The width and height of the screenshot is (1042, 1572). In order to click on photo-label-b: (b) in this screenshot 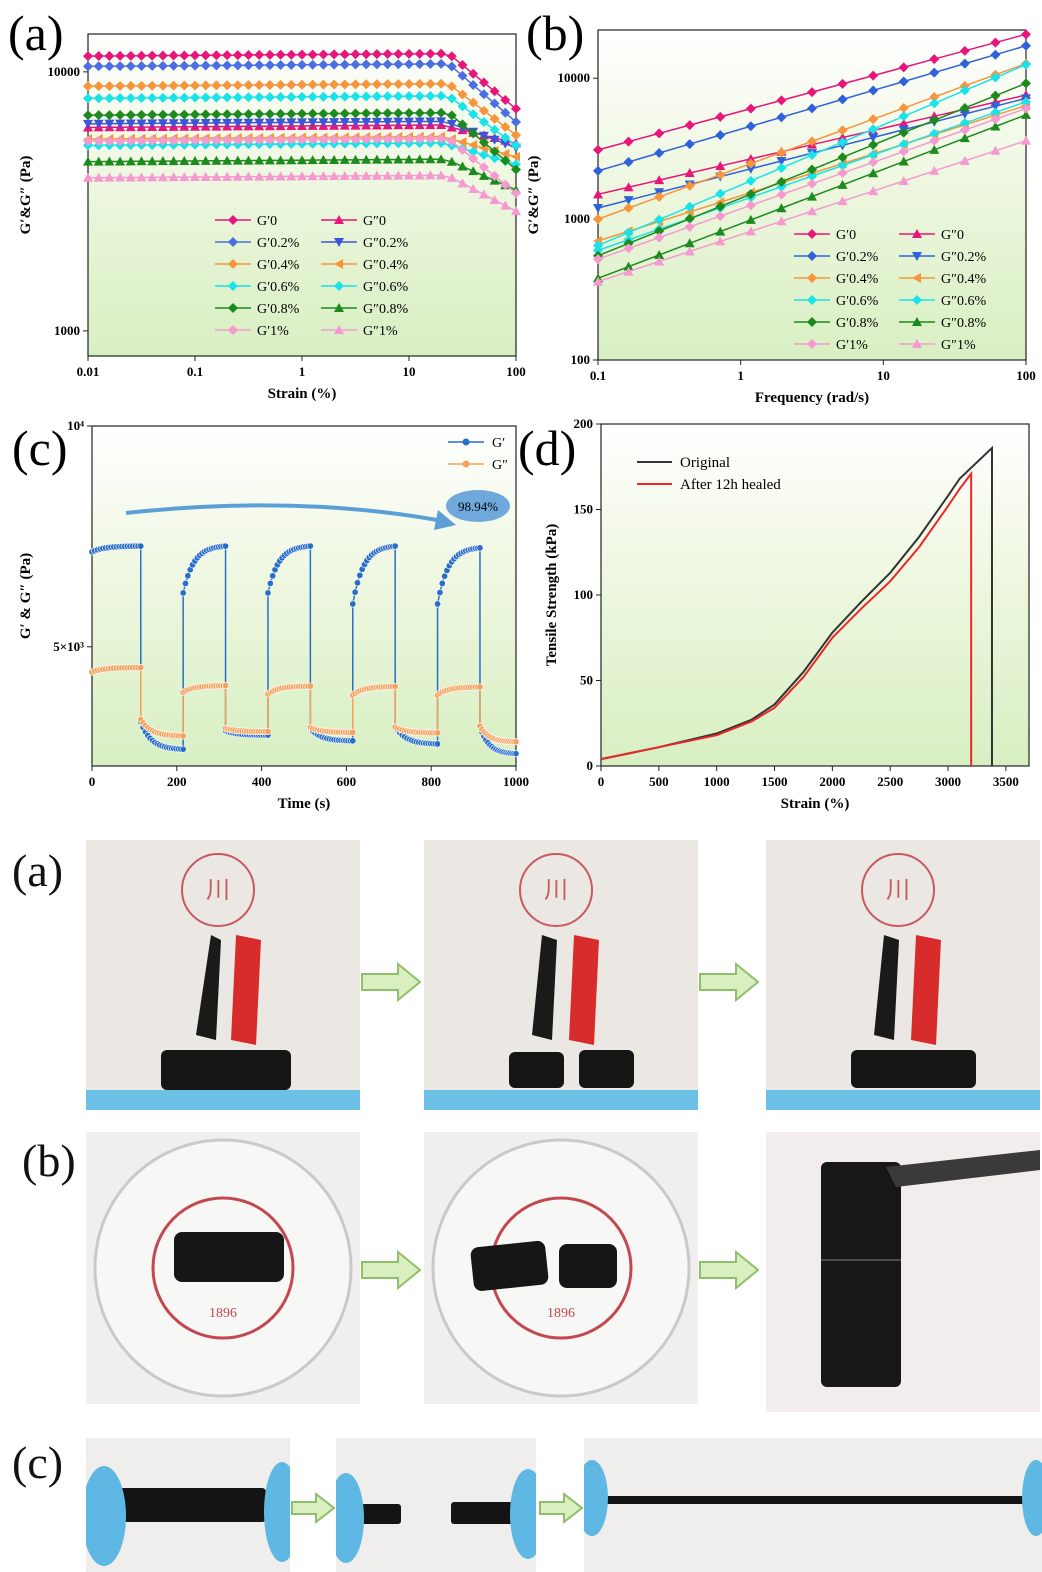, I will do `click(49, 1160)`.